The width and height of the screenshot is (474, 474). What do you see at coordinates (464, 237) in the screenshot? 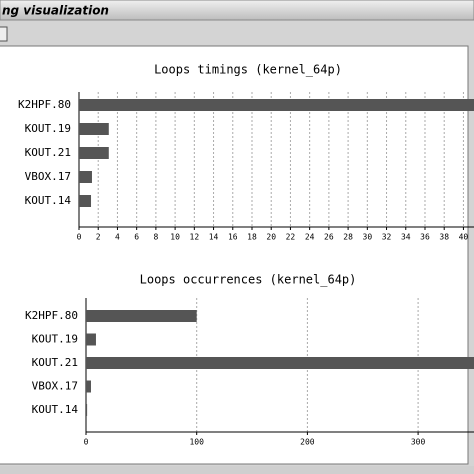
I see `x-tick-label: 40` at bounding box center [464, 237].